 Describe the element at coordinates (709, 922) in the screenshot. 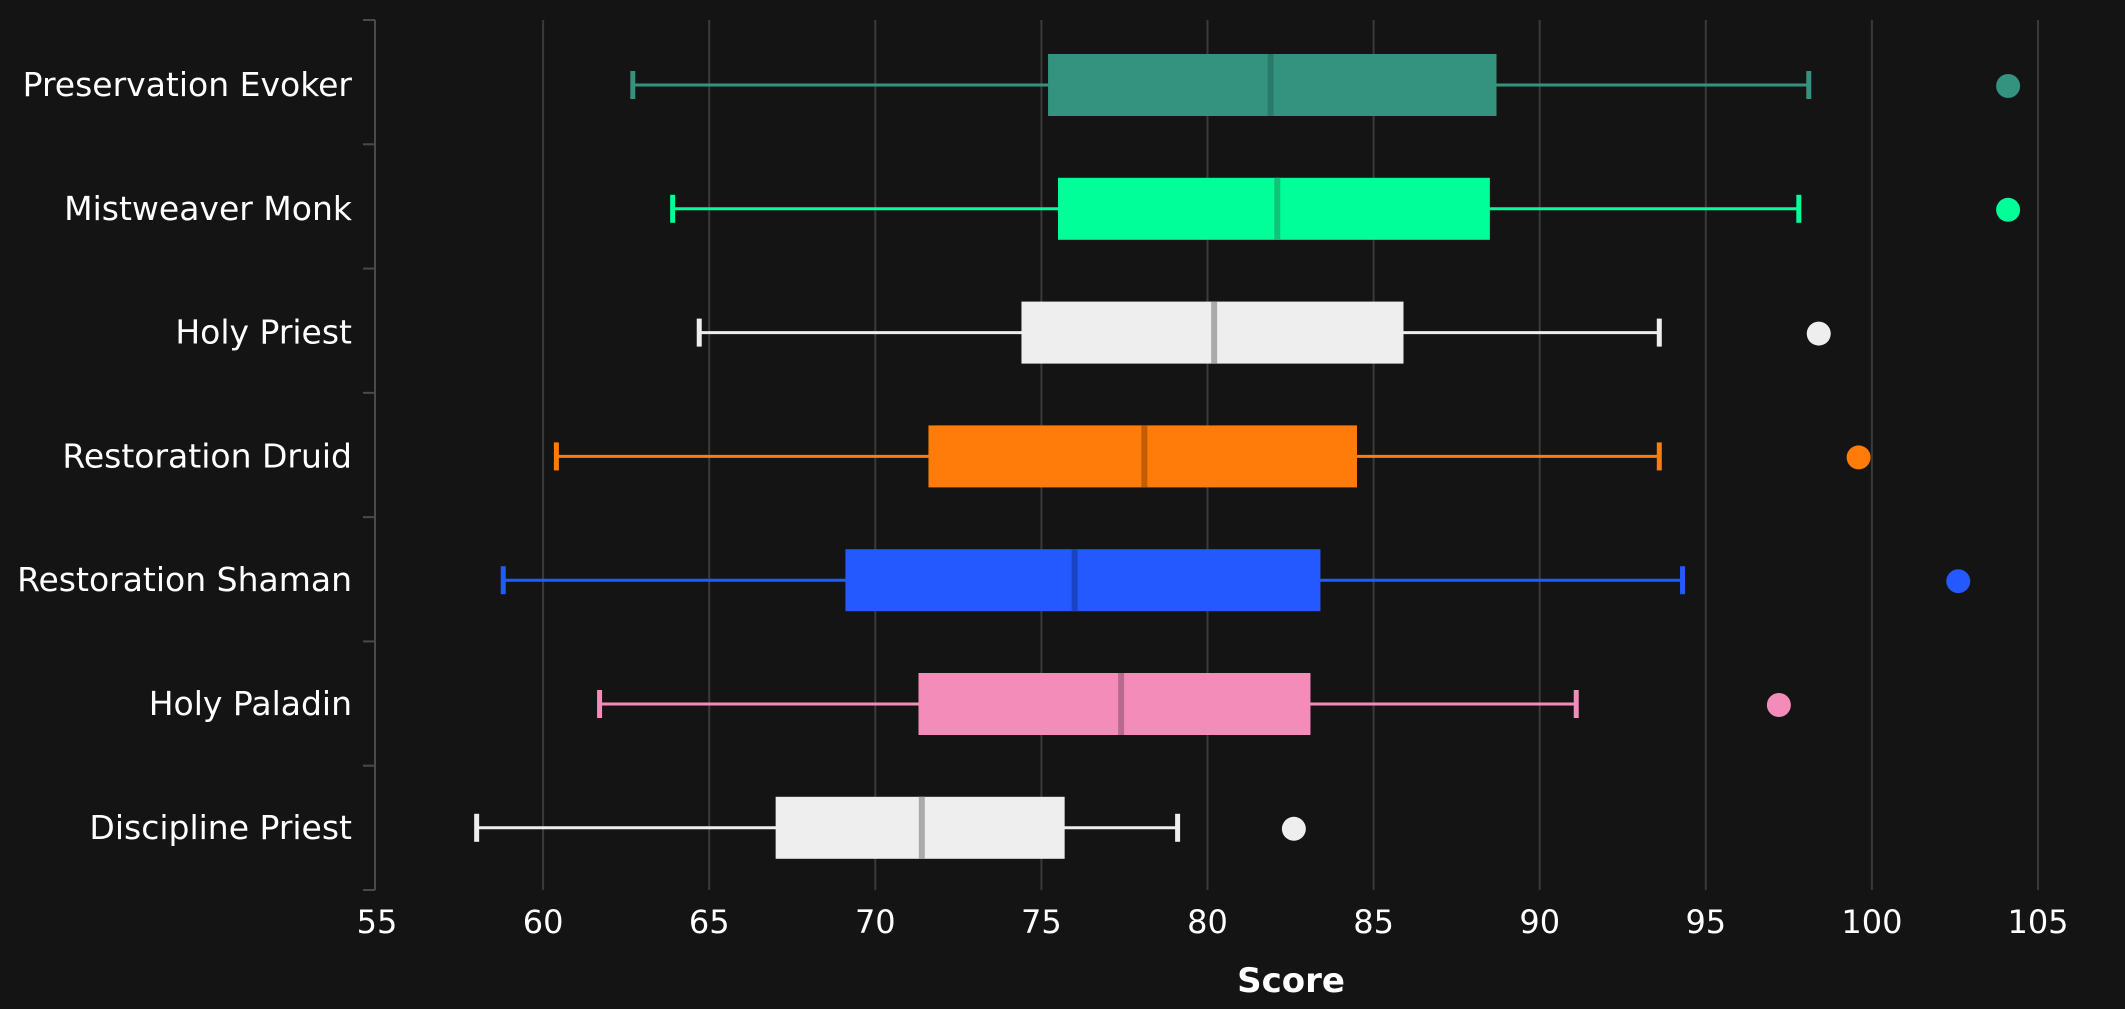

I see `x-tick-label: 65` at that location.